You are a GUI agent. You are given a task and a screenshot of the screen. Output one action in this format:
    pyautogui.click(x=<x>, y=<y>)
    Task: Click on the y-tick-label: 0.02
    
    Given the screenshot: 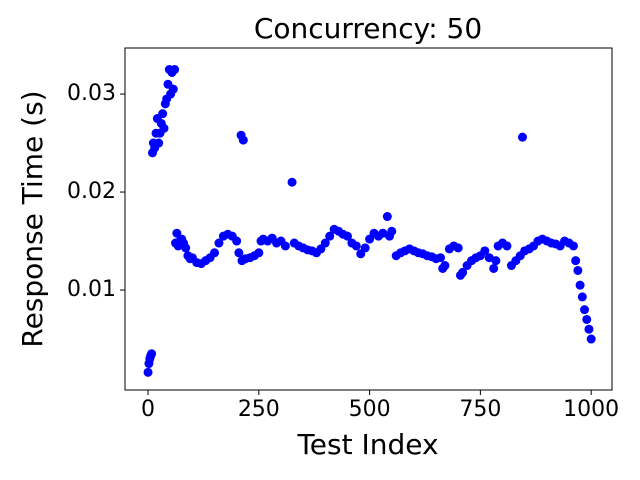 What is the action you would take?
    pyautogui.click(x=91, y=191)
    